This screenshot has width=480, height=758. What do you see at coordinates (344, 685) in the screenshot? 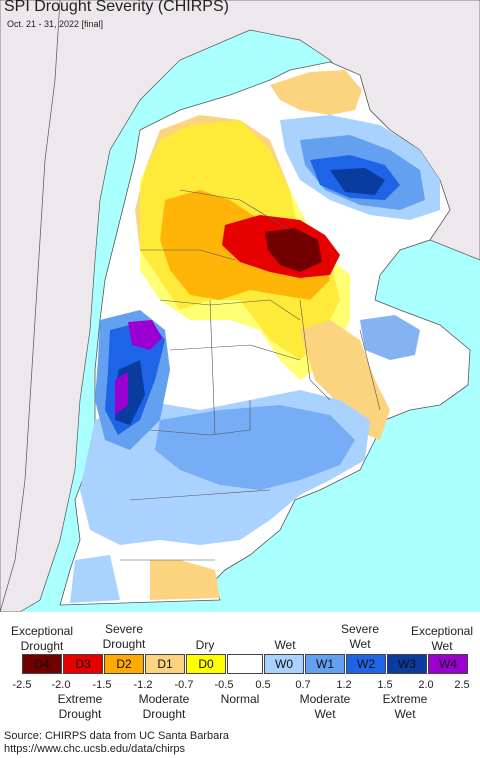
I see `legend-tick: 1.2` at bounding box center [344, 685].